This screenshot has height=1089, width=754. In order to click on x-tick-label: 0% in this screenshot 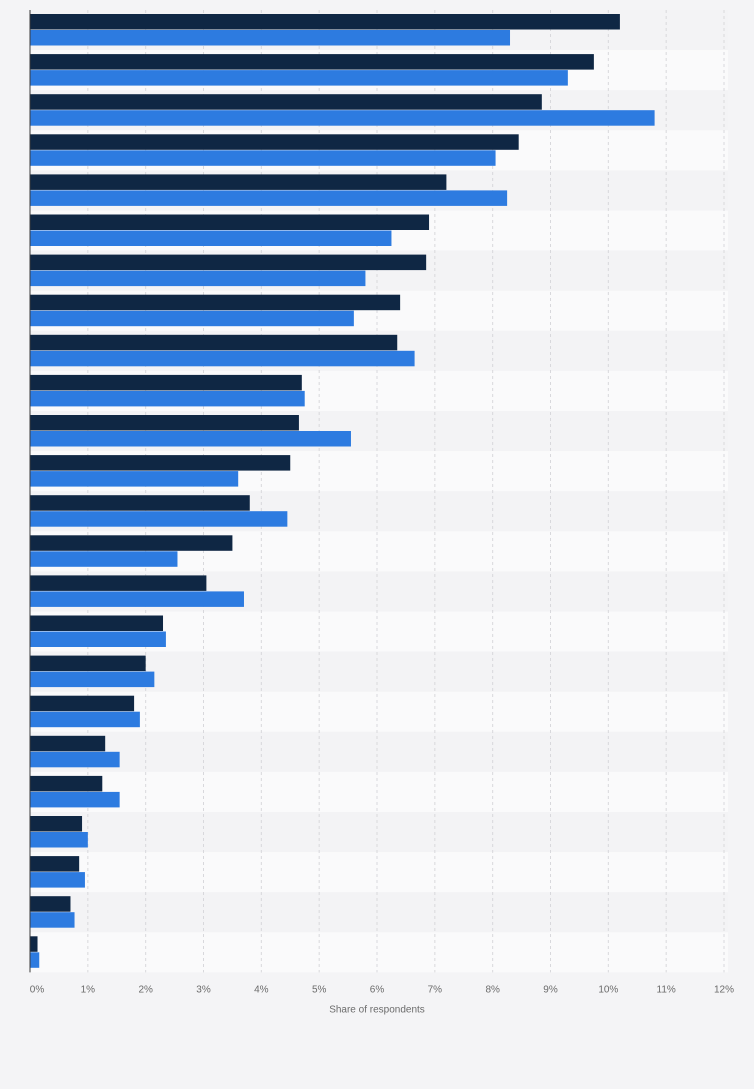, I will do `click(37, 989)`.